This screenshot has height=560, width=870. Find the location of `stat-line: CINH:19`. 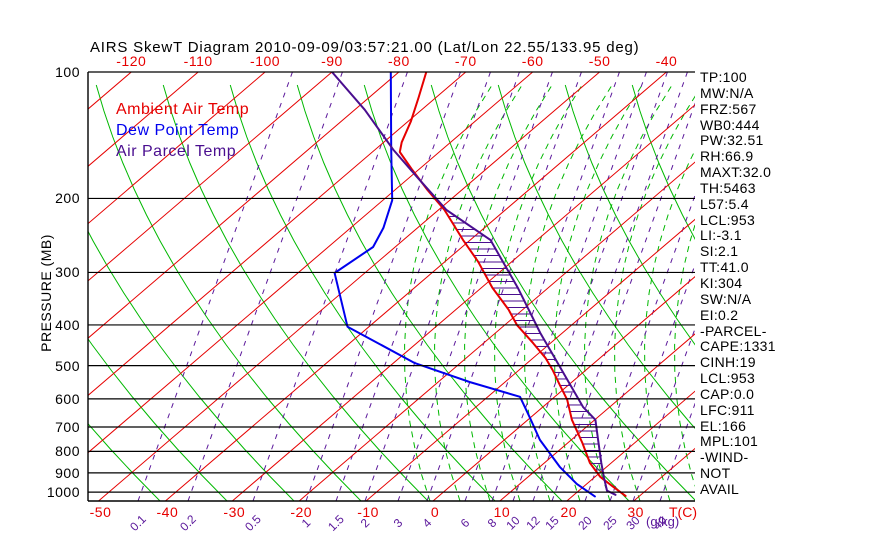

stat-line: CINH:19 is located at coordinates (728, 362).